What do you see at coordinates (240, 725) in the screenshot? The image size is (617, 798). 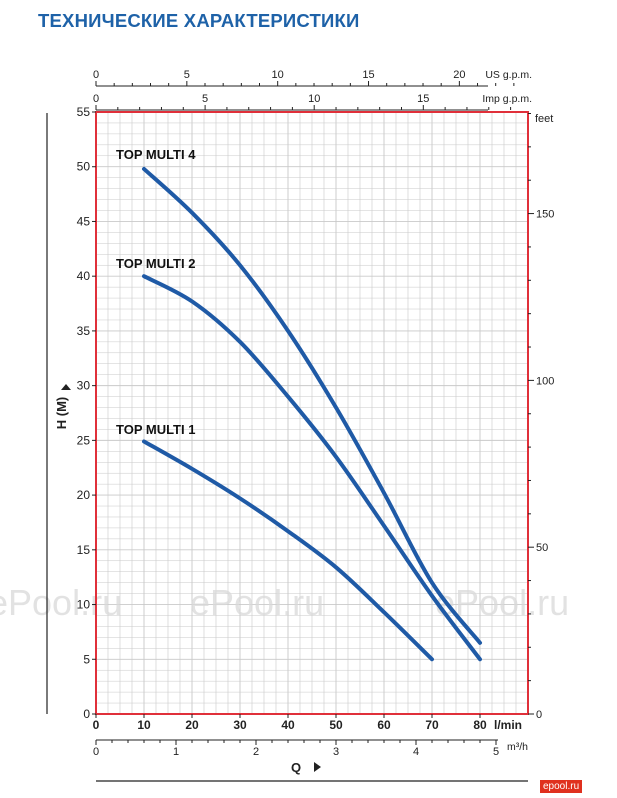 I see `x-tick-label: 30` at bounding box center [240, 725].